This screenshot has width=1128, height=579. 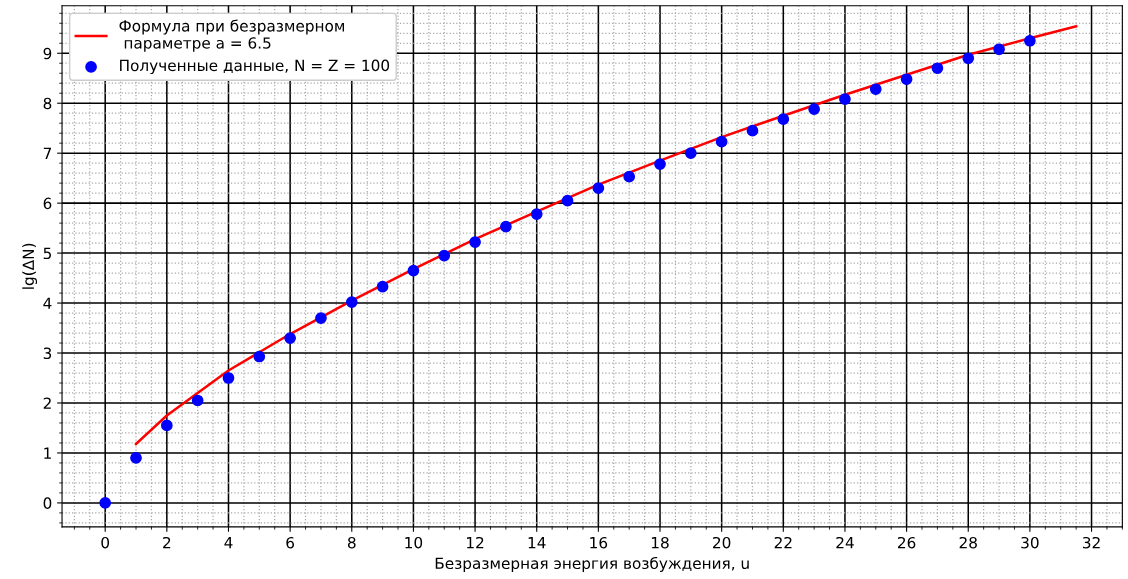 I want to click on y-tick-label: 7, so click(x=47, y=153).